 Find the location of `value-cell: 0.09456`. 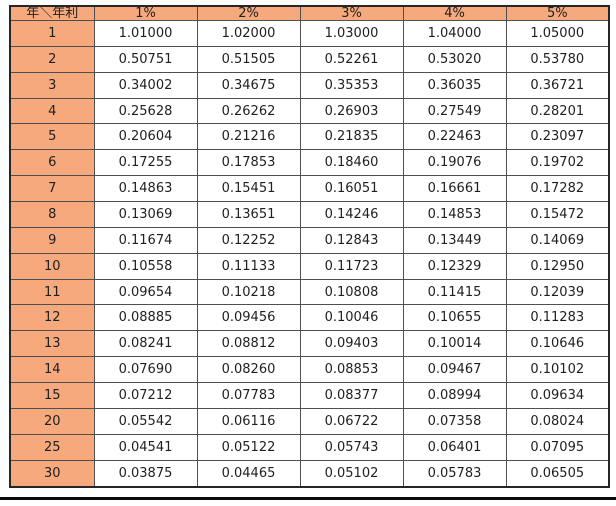

value-cell: 0.09456 is located at coordinates (248, 318).